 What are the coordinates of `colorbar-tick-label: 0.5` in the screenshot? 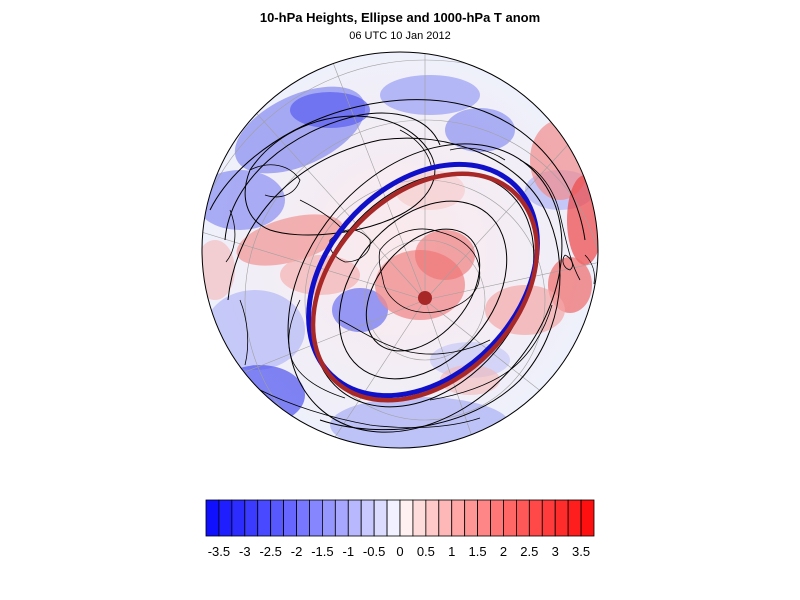 It's located at (426, 551).